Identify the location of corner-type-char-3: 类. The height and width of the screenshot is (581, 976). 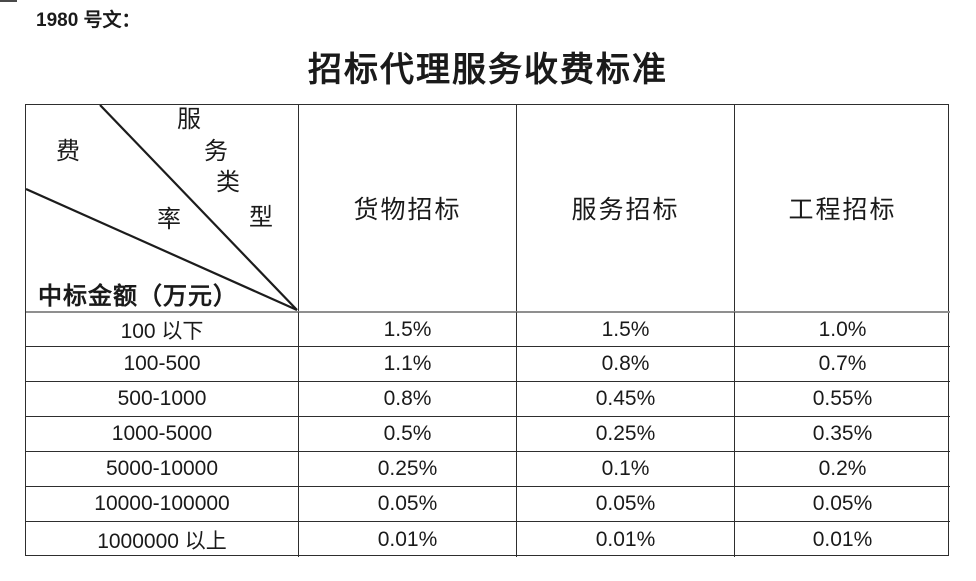
(228, 183).